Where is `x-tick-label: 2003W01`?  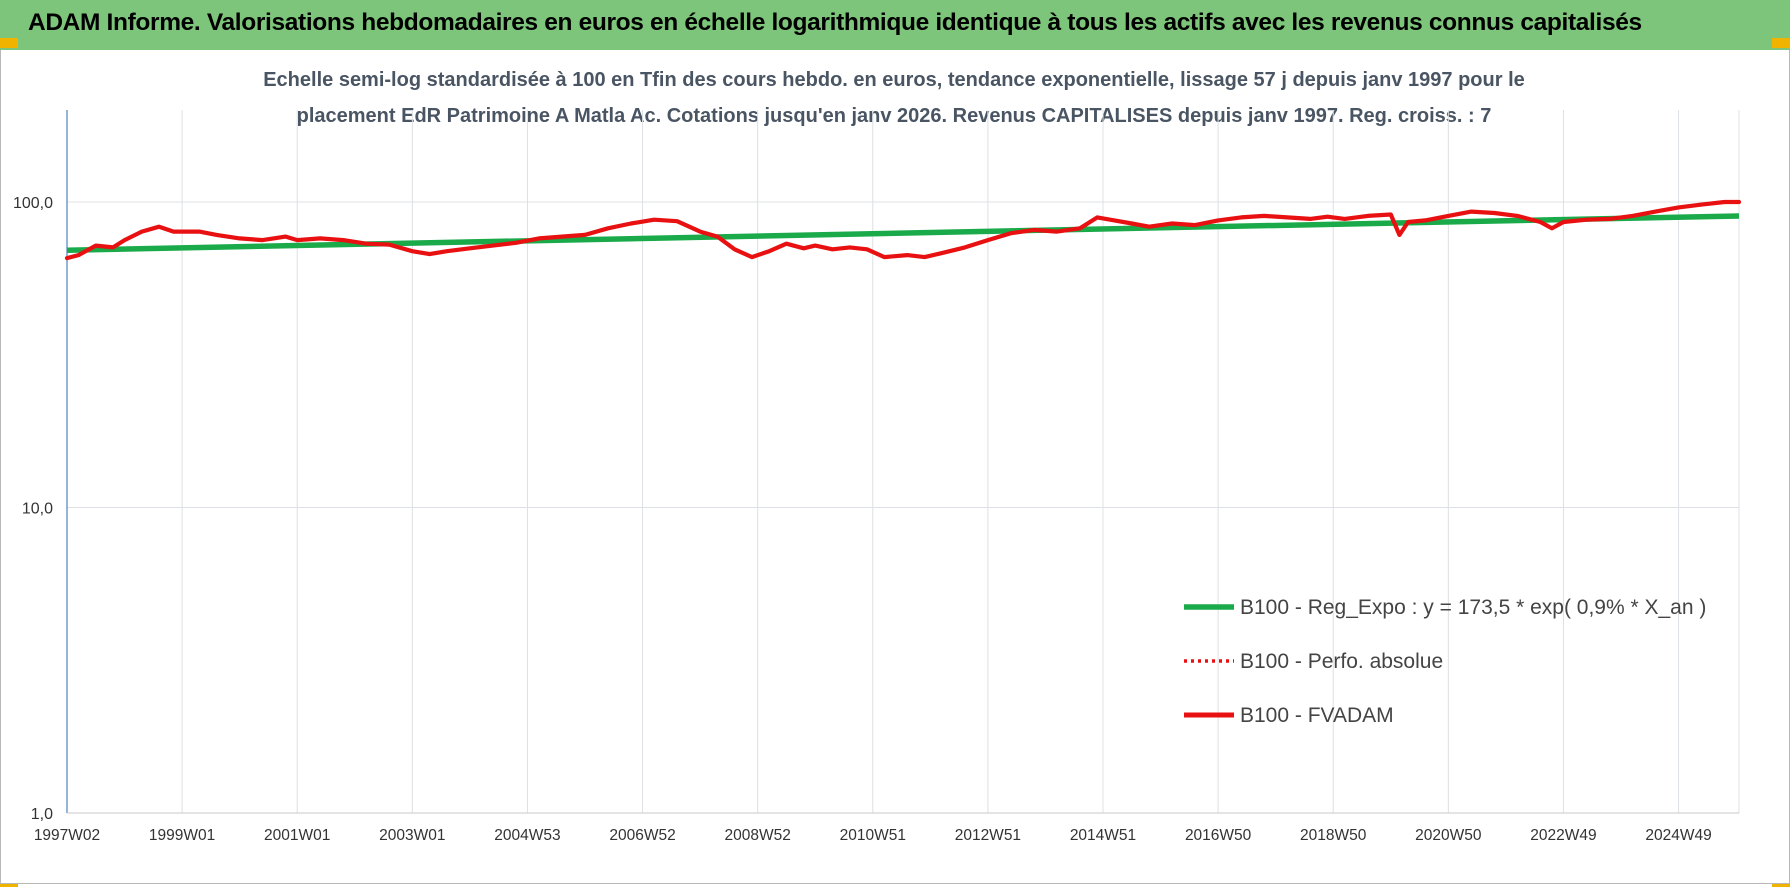 x-tick-label: 2003W01 is located at coordinates (412, 835).